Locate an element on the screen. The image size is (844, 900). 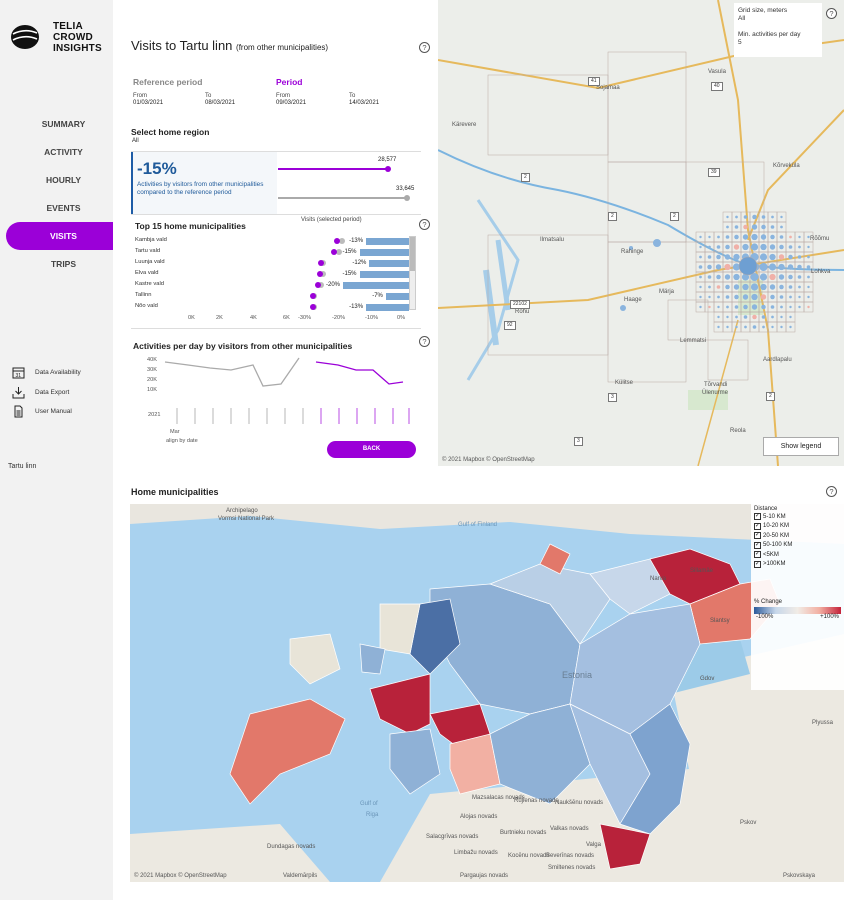
visits-selected-header: Visits (selected period) is located at coordinates (331, 220).